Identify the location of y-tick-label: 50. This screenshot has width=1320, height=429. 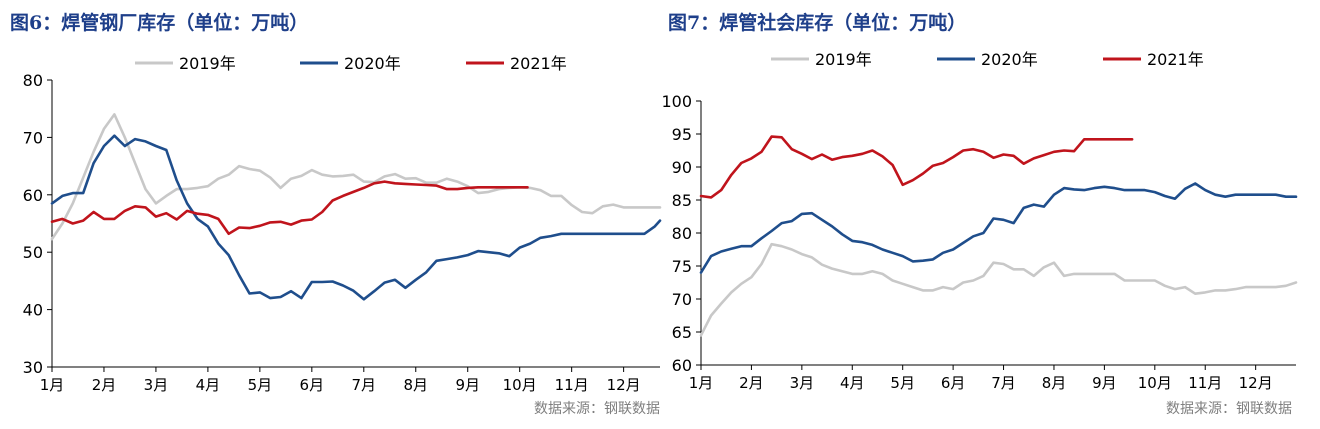
(33, 252).